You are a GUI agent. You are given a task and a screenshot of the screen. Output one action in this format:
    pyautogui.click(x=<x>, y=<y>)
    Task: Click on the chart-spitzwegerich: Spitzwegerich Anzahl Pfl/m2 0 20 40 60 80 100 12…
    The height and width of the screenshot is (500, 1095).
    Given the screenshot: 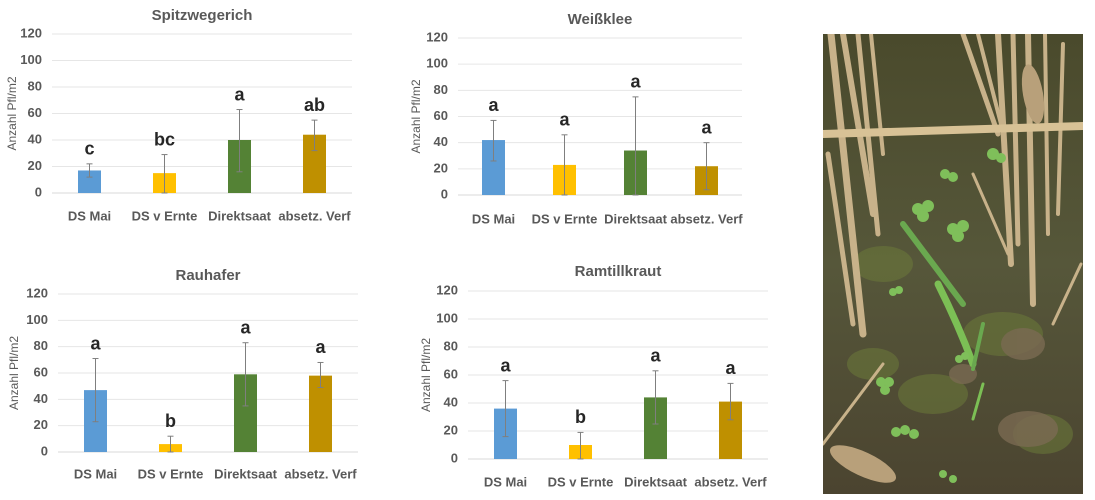 What is the action you would take?
    pyautogui.click(x=178, y=115)
    